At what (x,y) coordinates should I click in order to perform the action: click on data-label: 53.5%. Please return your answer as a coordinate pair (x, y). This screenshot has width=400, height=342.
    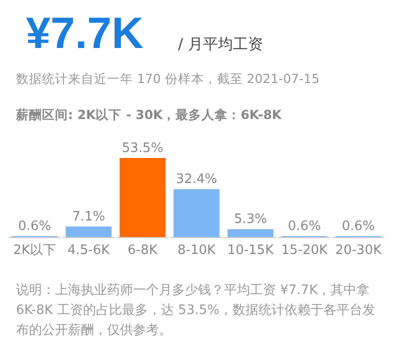
    Looking at the image, I should click on (143, 148).